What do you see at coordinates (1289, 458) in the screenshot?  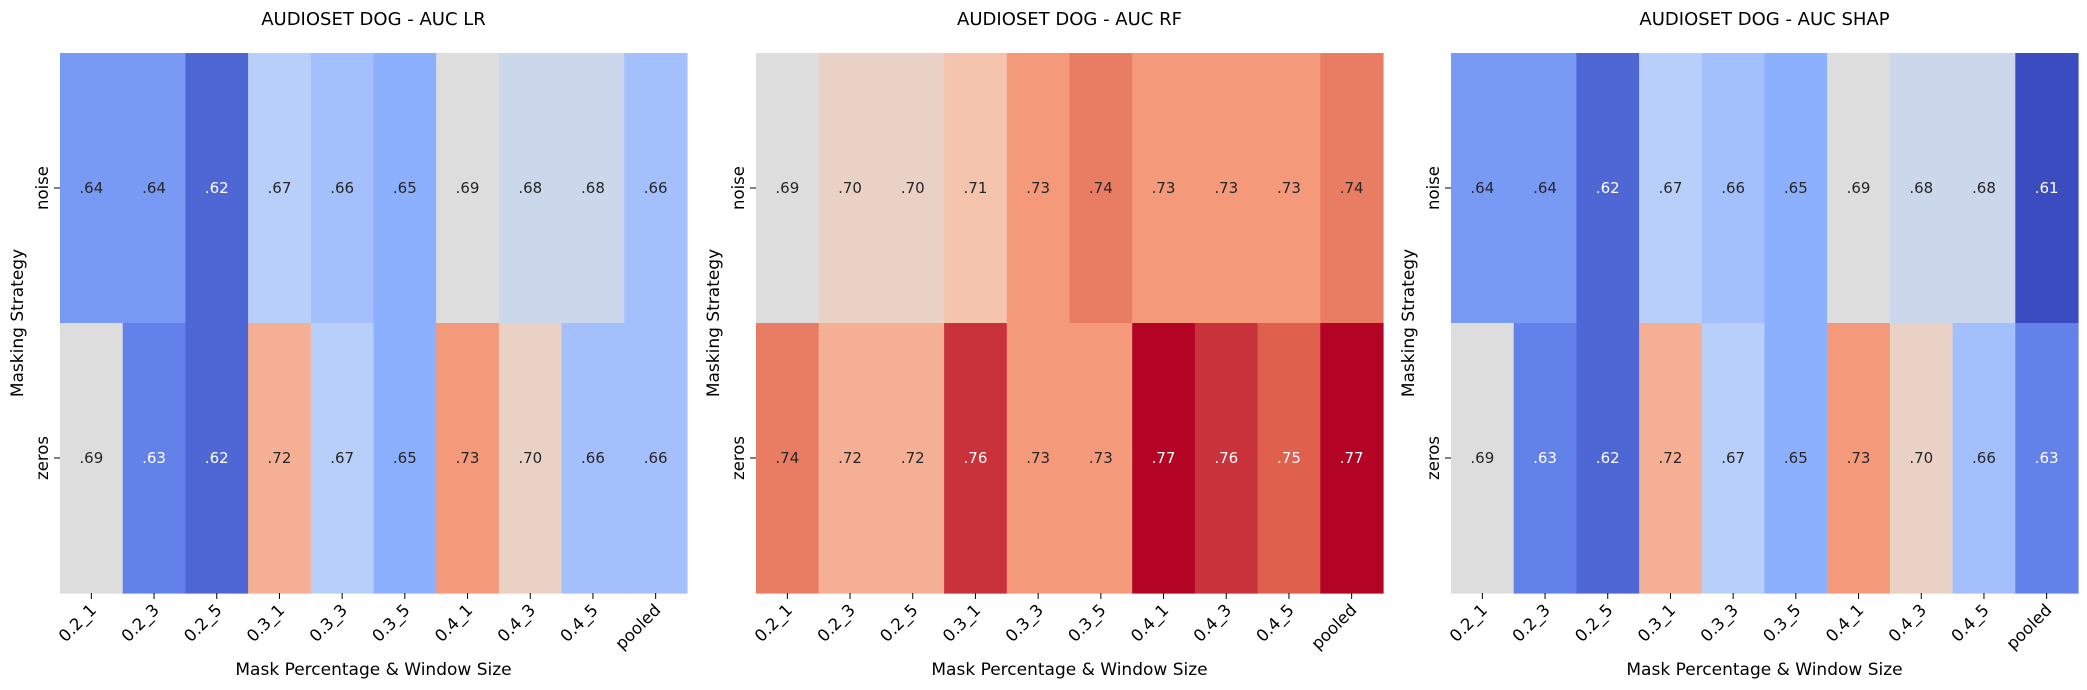 I see `cell-value-label: .75` at bounding box center [1289, 458].